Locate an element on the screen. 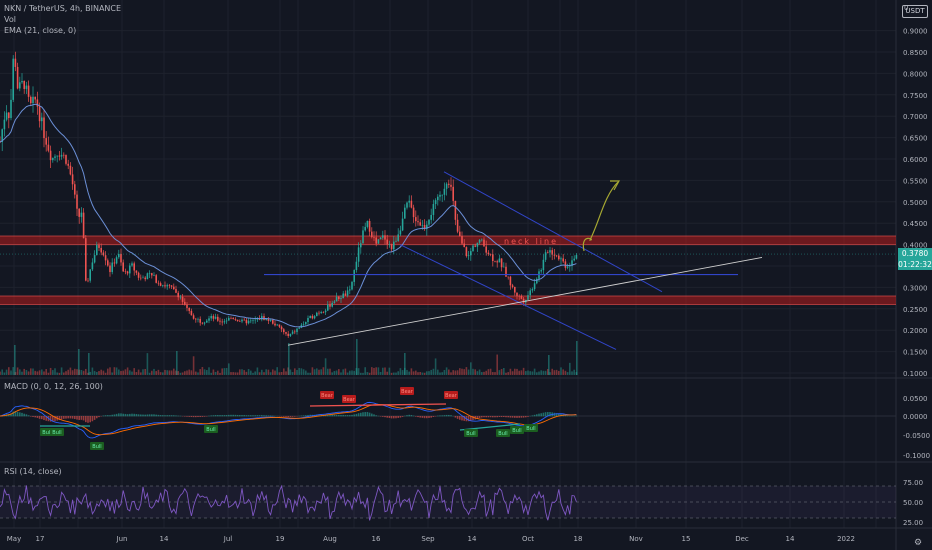  macd-signal-label: Bear is located at coordinates (327, 396).